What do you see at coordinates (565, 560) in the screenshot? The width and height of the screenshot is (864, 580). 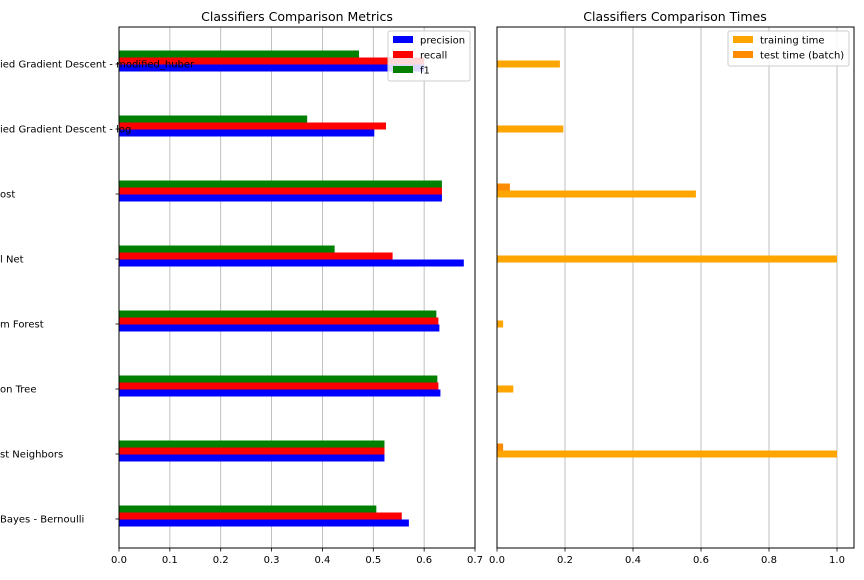 I see `times-x-tick-label: 0.2` at bounding box center [565, 560].